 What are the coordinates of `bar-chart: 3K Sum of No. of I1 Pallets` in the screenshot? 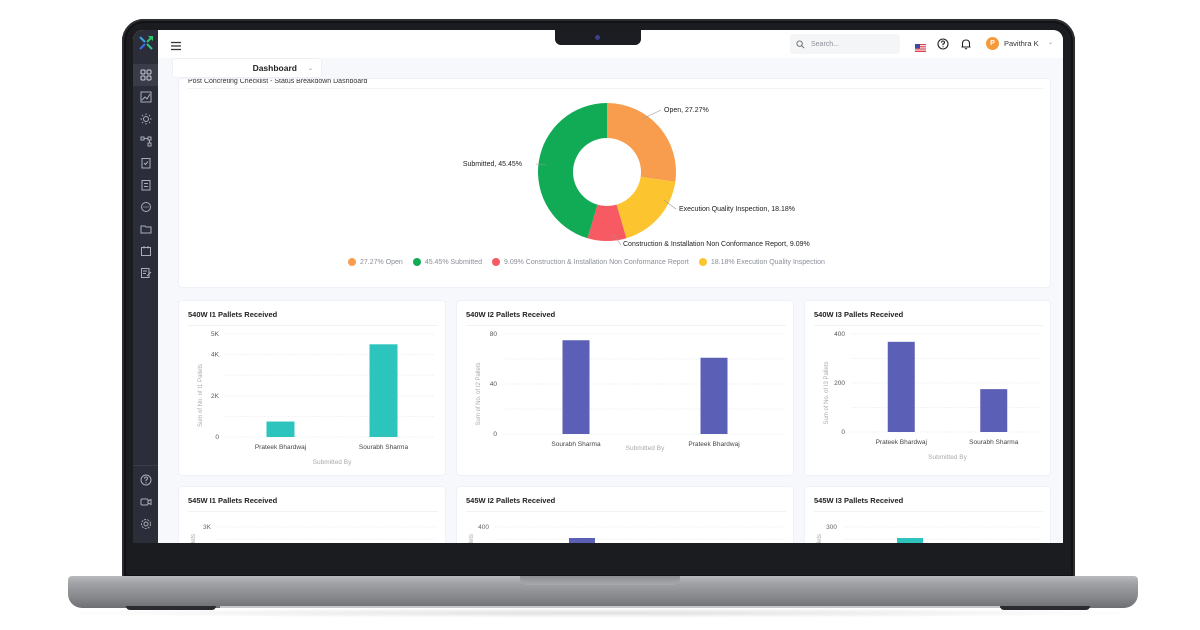 It's located at (313, 515).